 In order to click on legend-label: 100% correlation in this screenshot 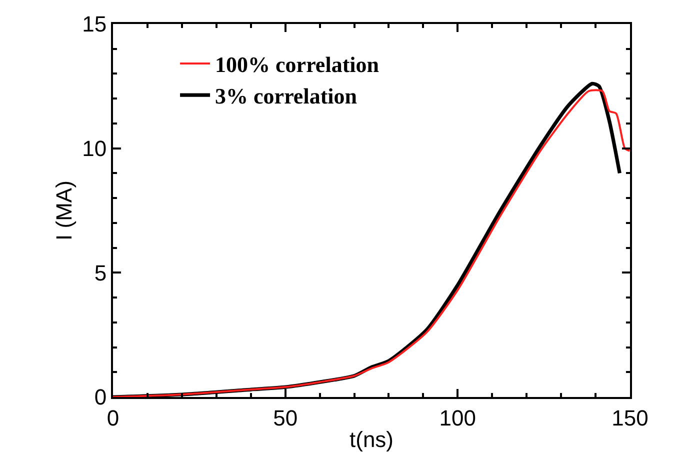, I will do `click(297, 65)`.